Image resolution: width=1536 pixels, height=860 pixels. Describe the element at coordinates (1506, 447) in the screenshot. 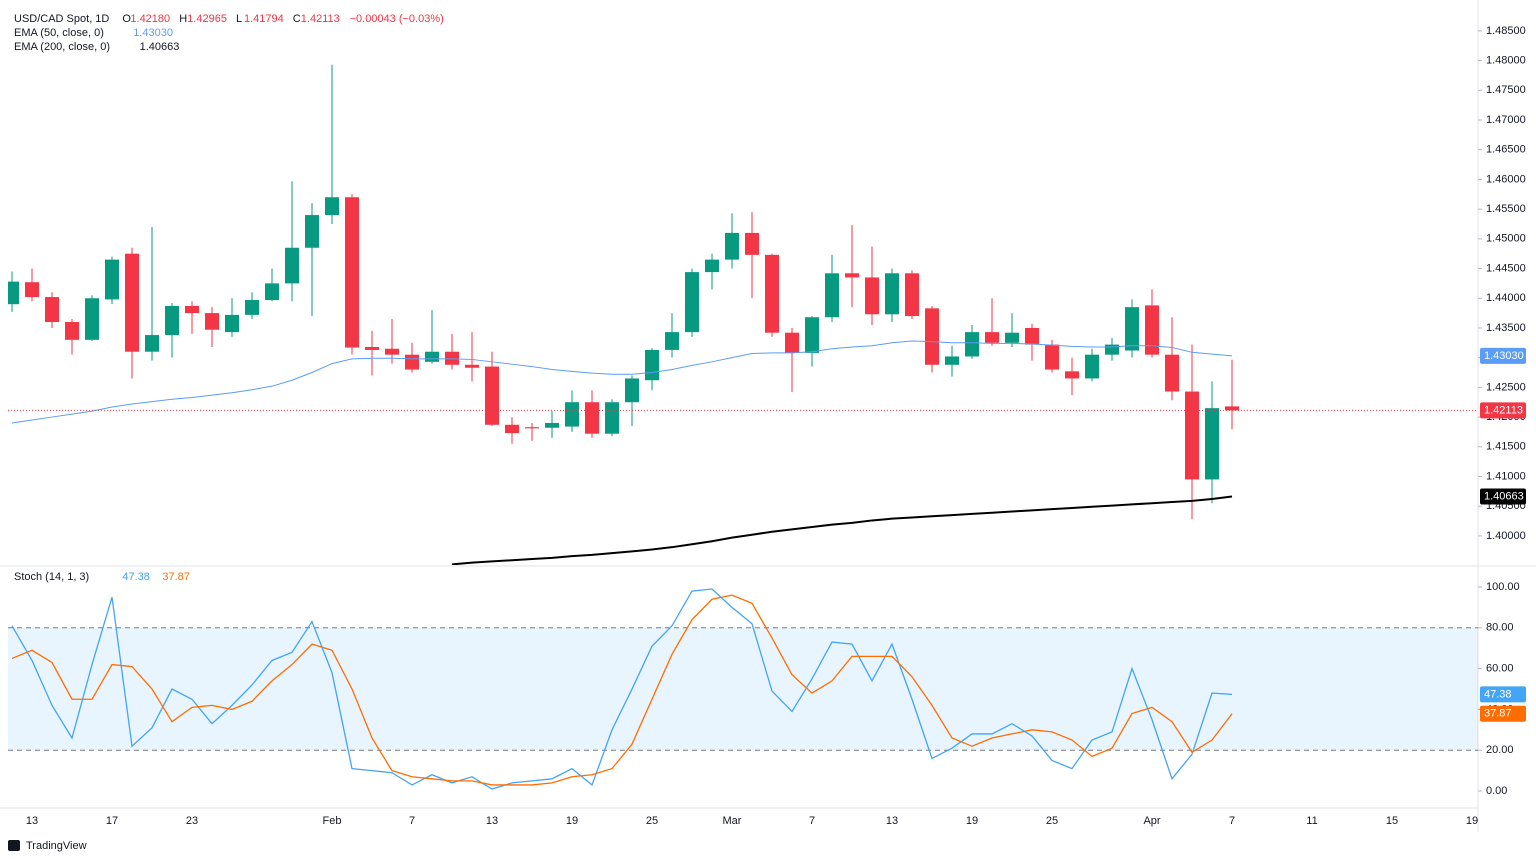

I see `y-tick-label: 1.41500` at that location.